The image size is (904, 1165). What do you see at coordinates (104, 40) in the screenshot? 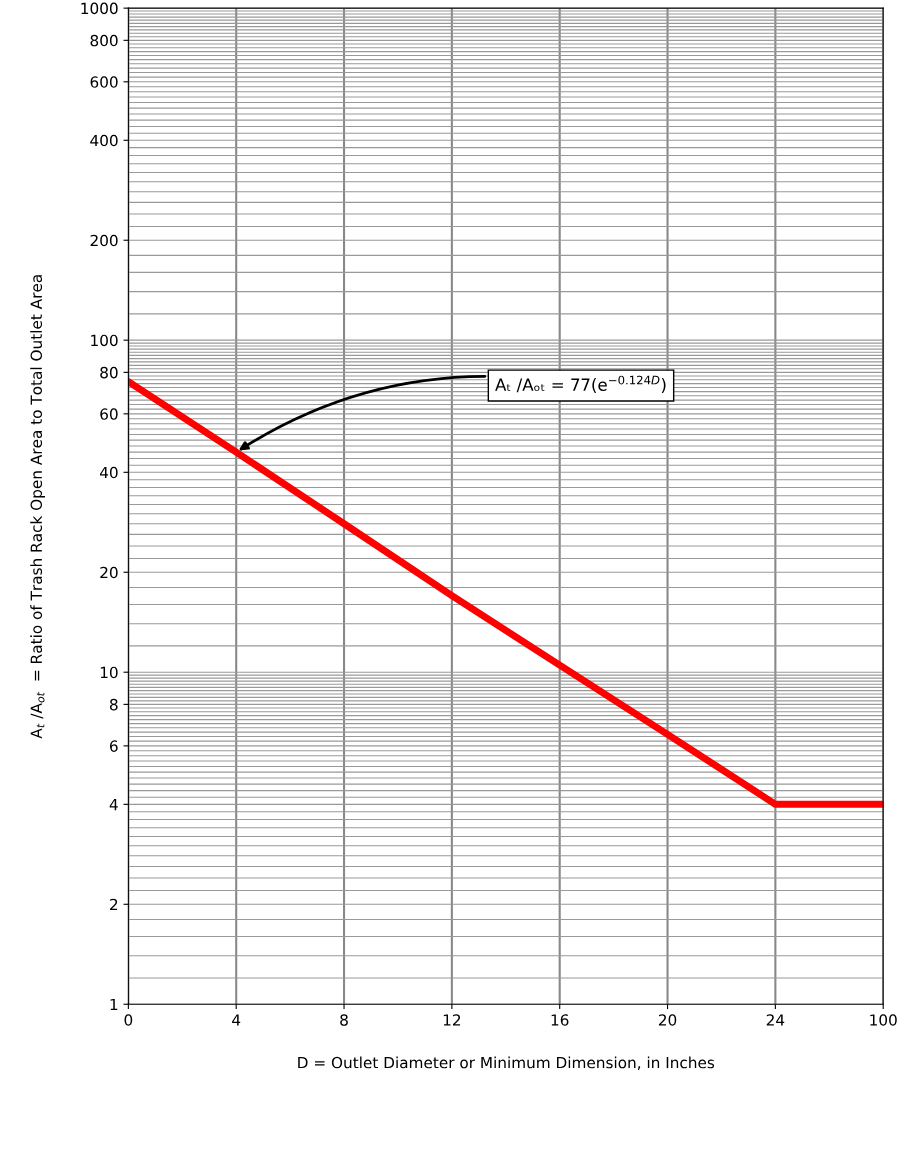
I see `y-tick-label: 800` at bounding box center [104, 40].